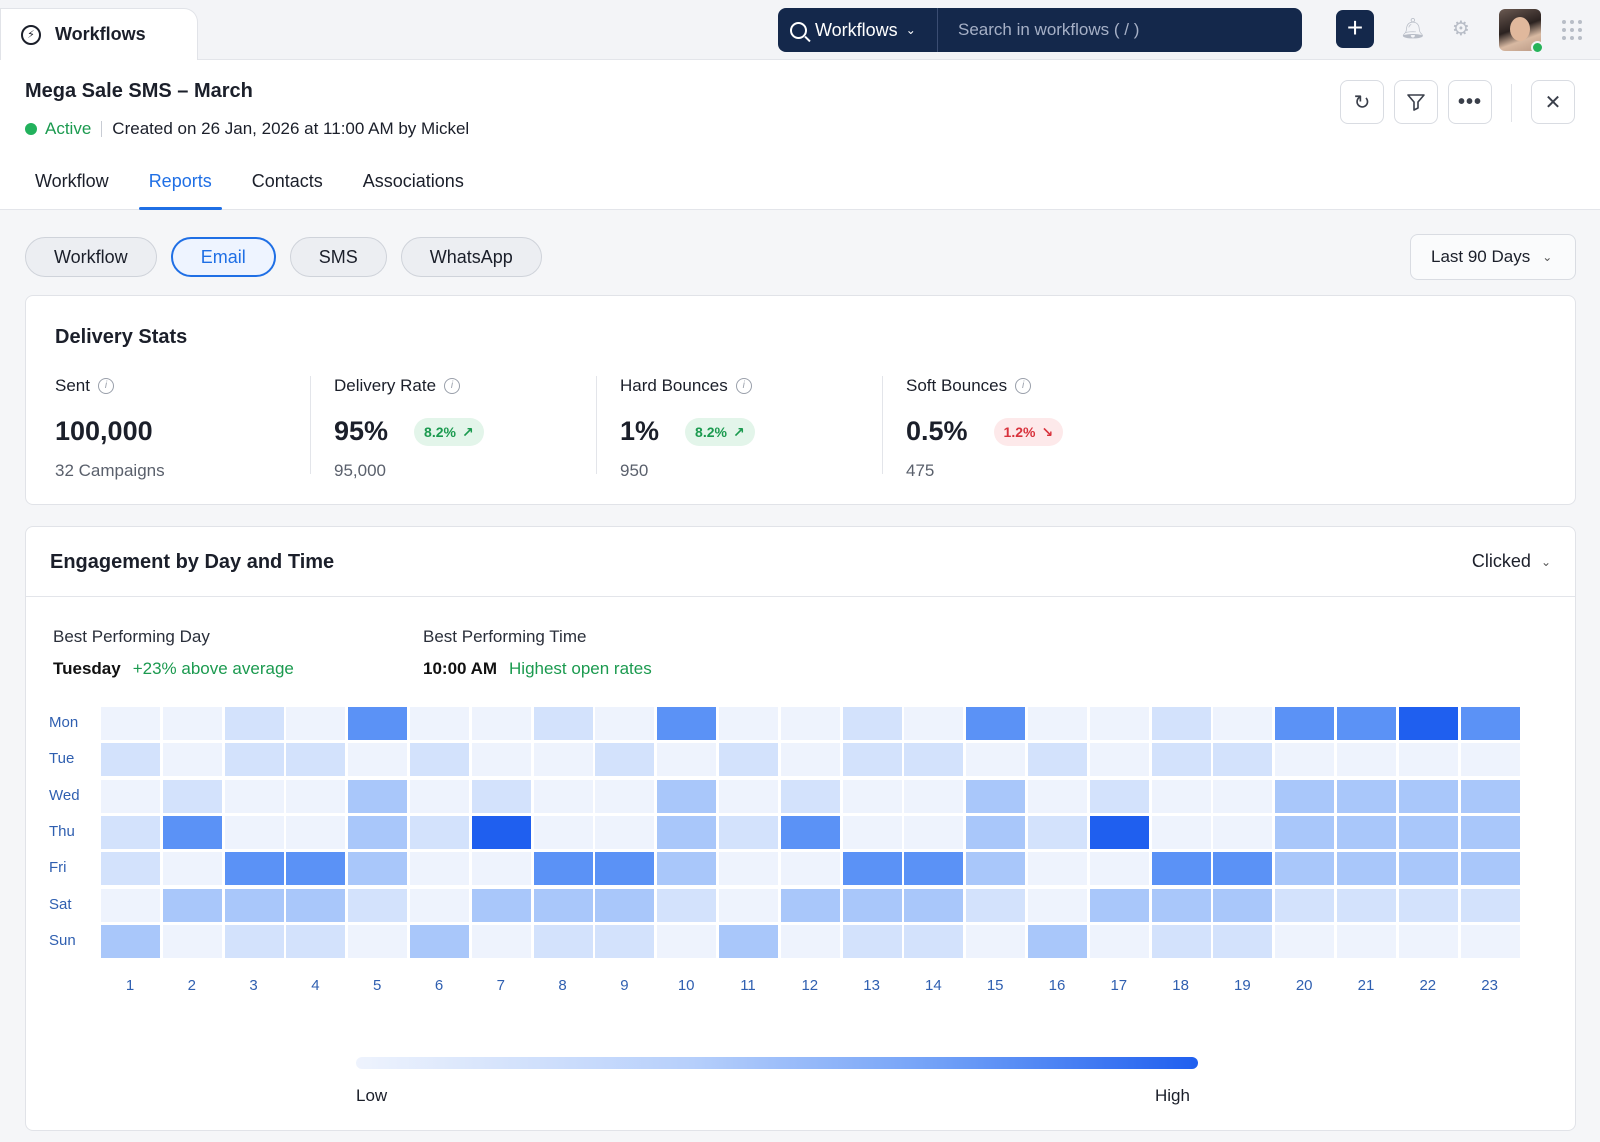 The height and width of the screenshot is (1142, 1600). Describe the element at coordinates (99, 34) in the screenshot. I see `app-tab-workflows: ⚡ Workflows` at that location.